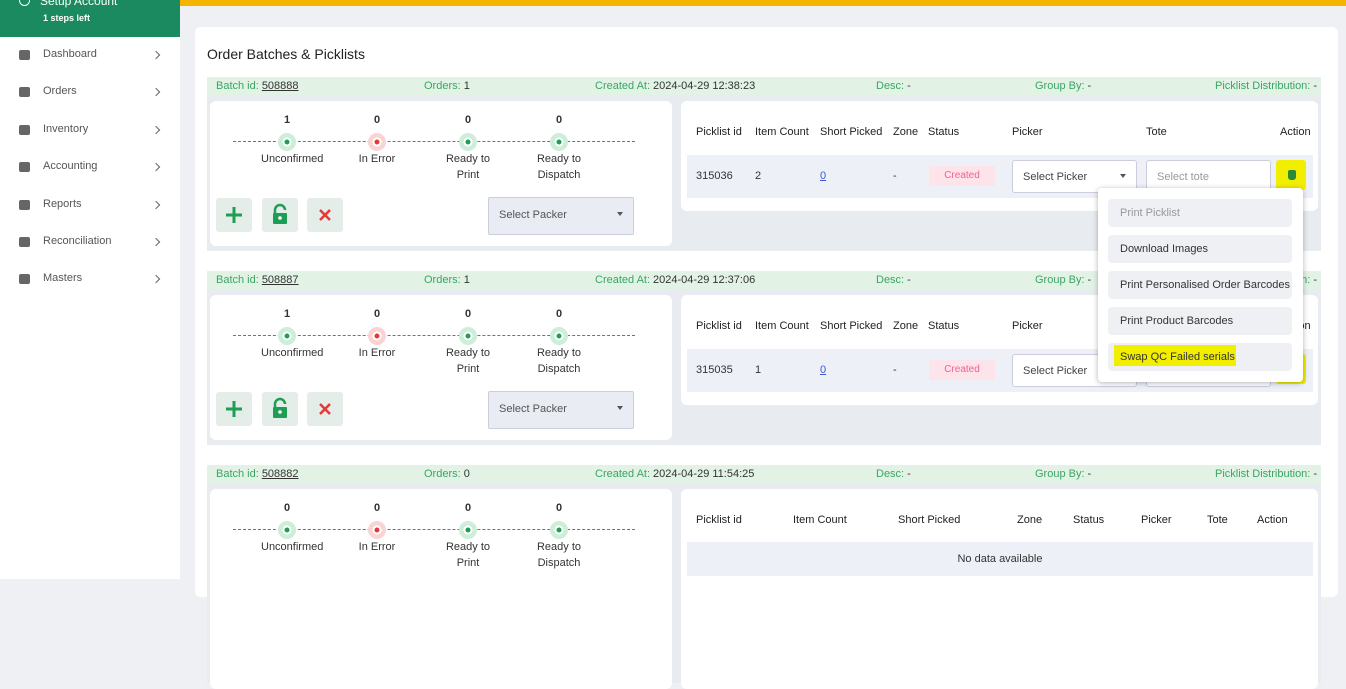  Describe the element at coordinates (758, 370) in the screenshot. I see `item-count: 1` at that location.